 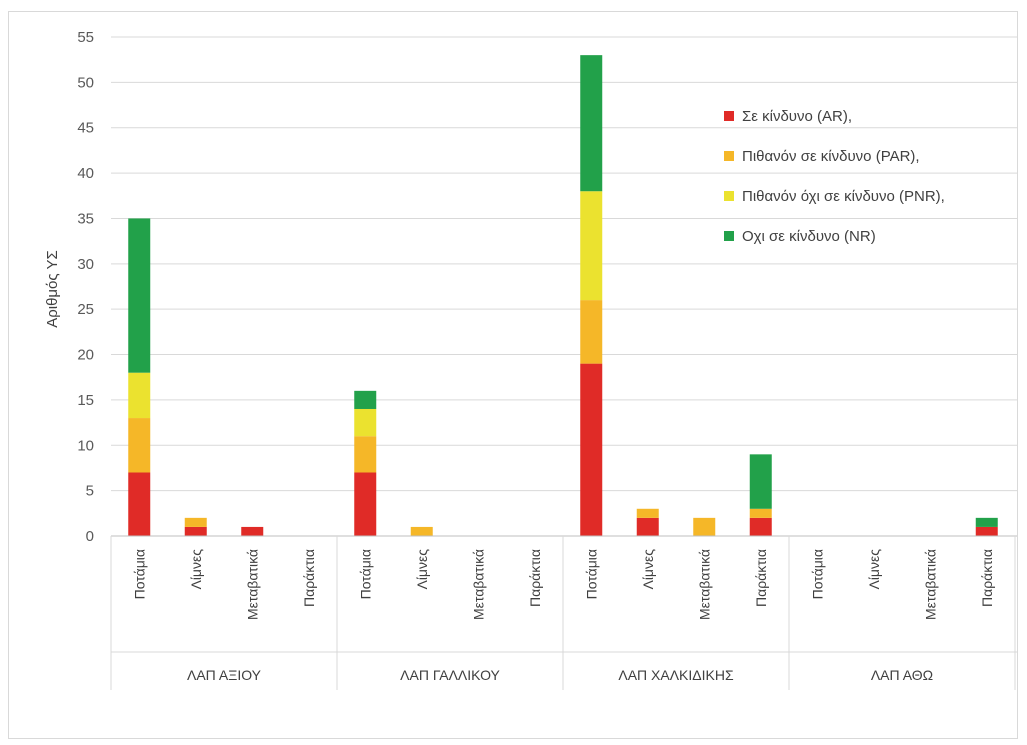 What do you see at coordinates (90, 491) in the screenshot?
I see `y-tick-label: 5` at bounding box center [90, 491].